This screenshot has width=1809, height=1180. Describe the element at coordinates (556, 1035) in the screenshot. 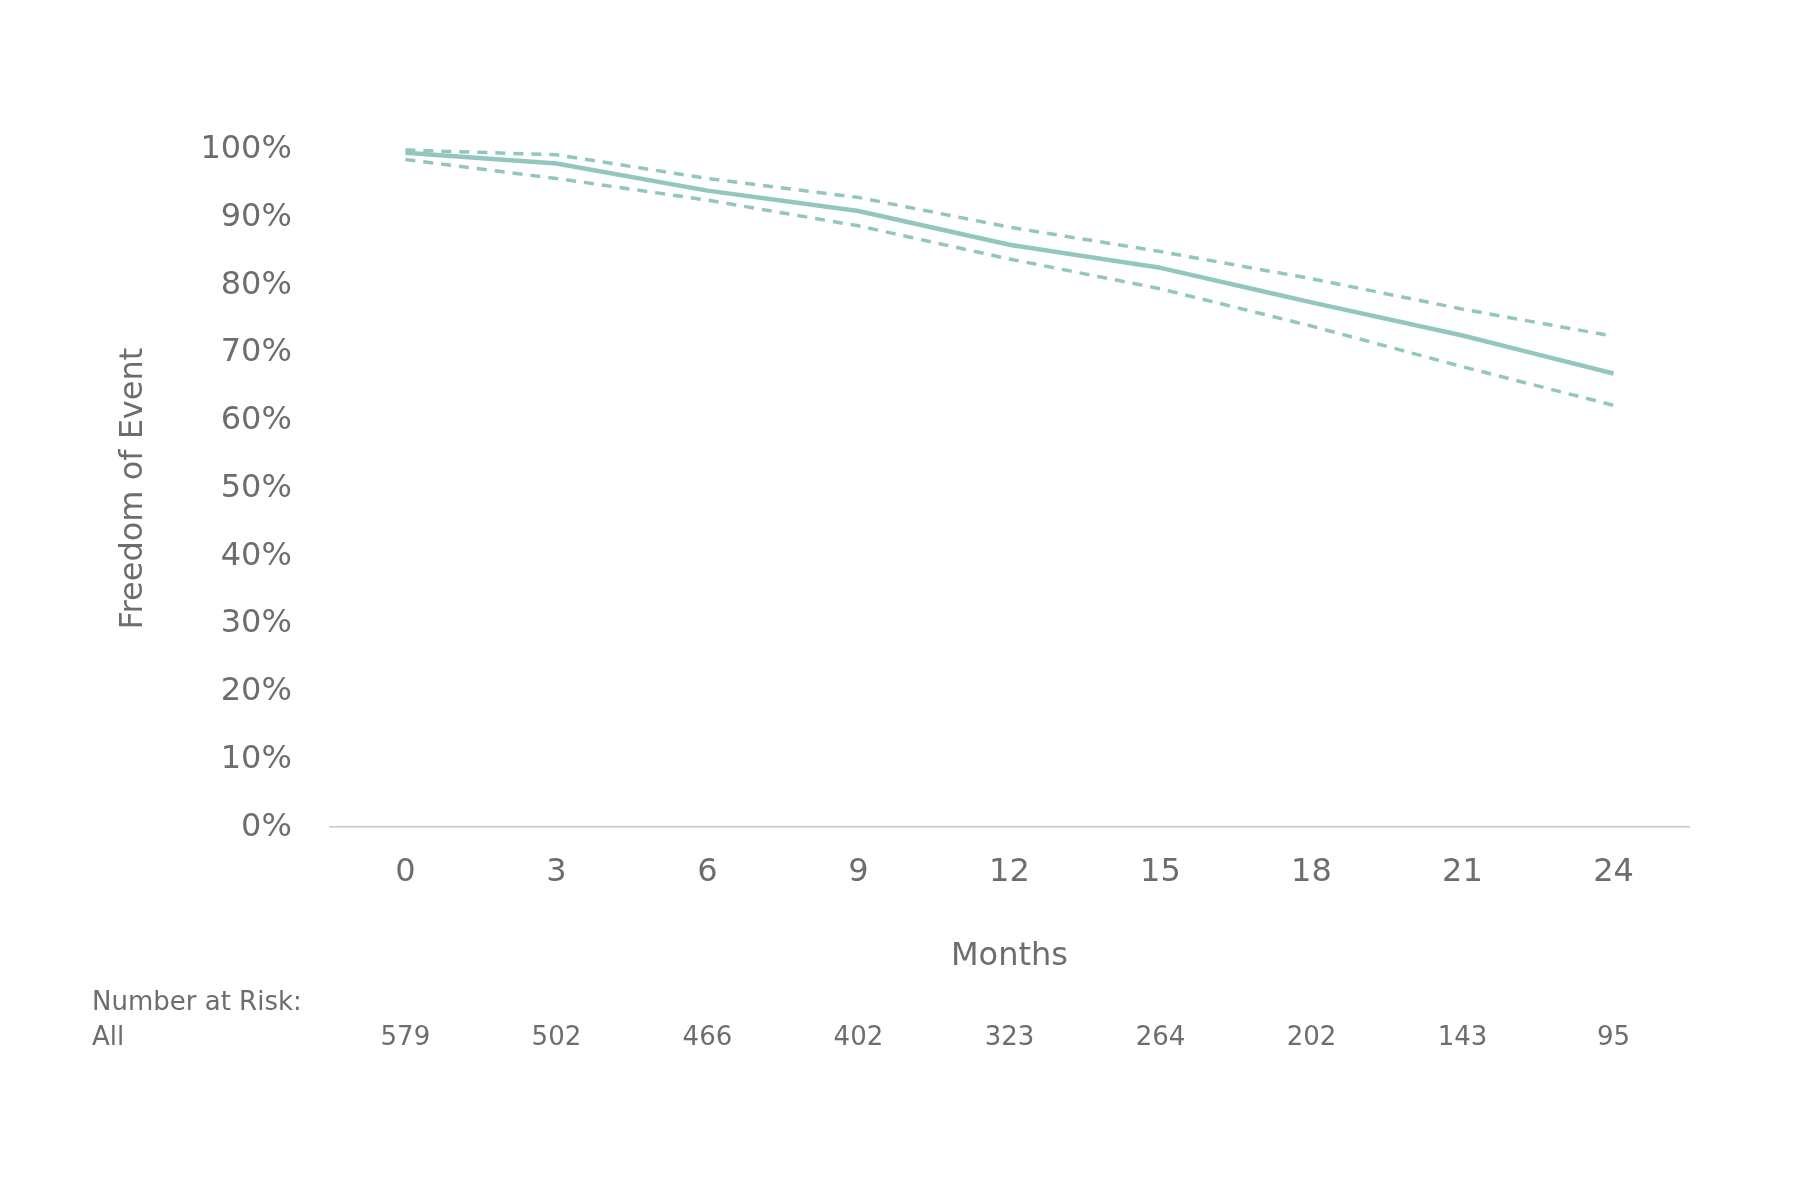

I see `text: 502` at that location.